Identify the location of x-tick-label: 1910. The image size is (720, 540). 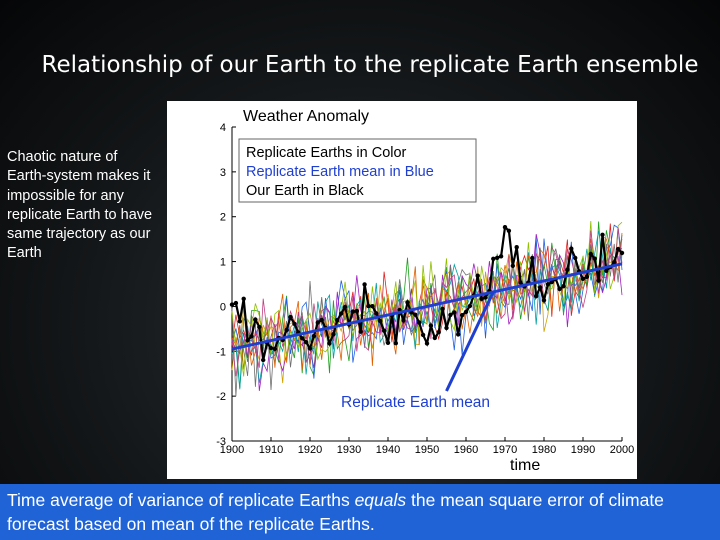
(271, 450).